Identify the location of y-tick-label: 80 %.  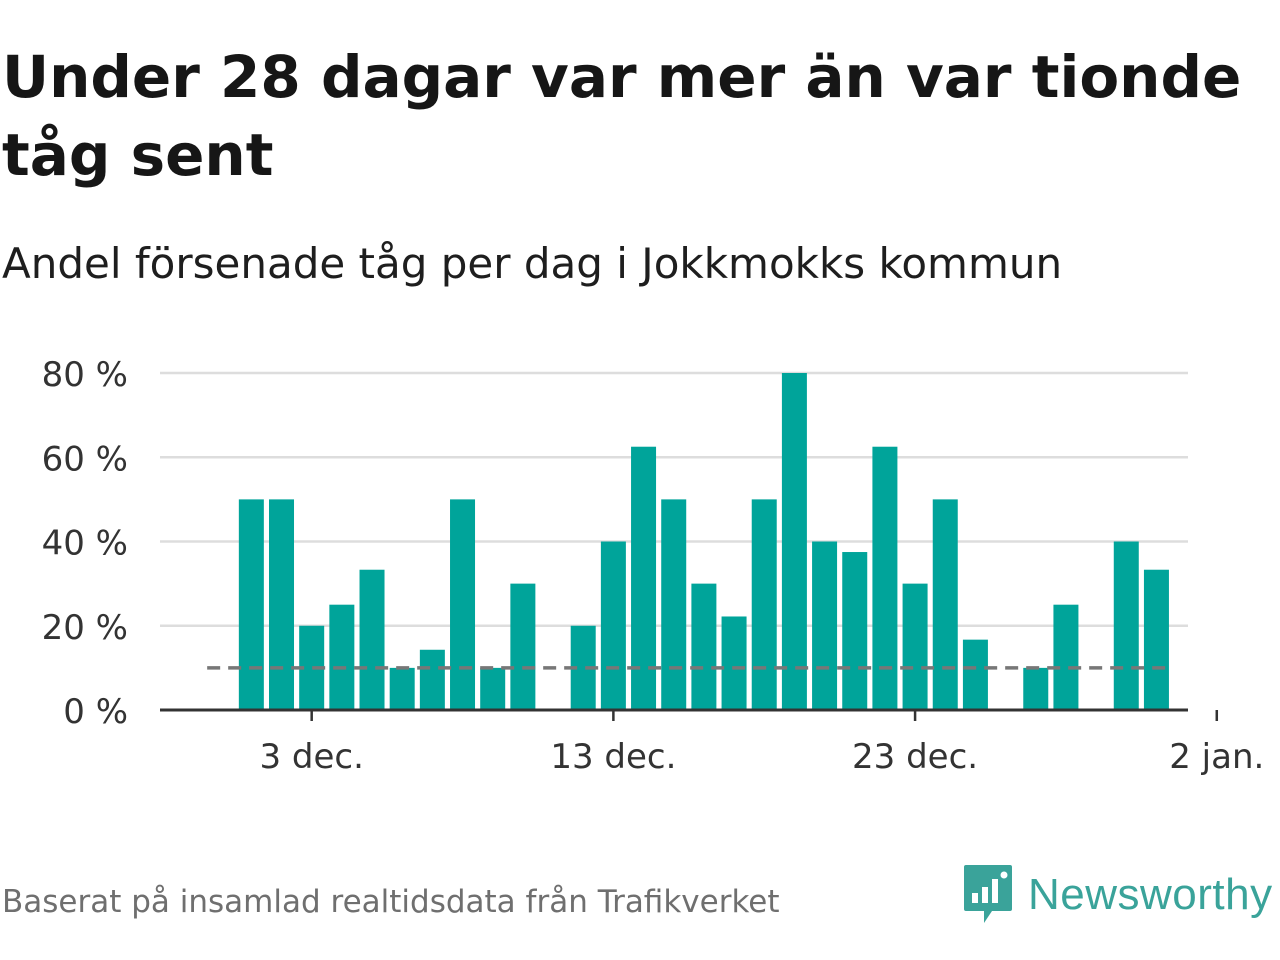
(85, 375).